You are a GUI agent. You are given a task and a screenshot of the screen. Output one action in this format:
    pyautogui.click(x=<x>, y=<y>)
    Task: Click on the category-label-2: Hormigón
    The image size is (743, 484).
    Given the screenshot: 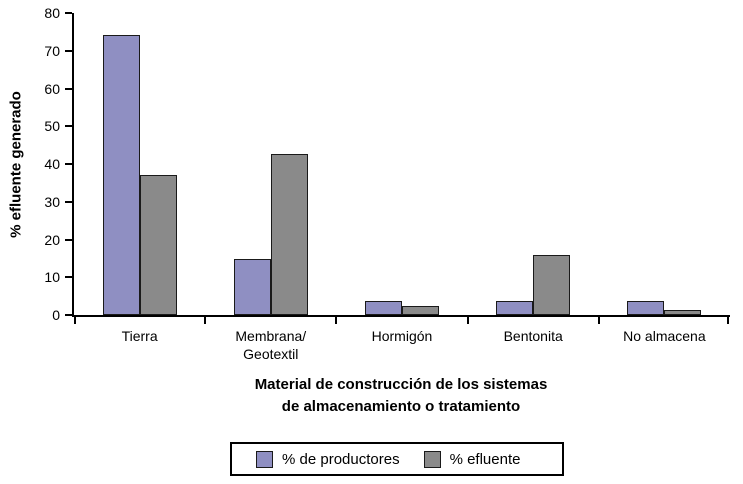 What is the action you would take?
    pyautogui.click(x=402, y=336)
    